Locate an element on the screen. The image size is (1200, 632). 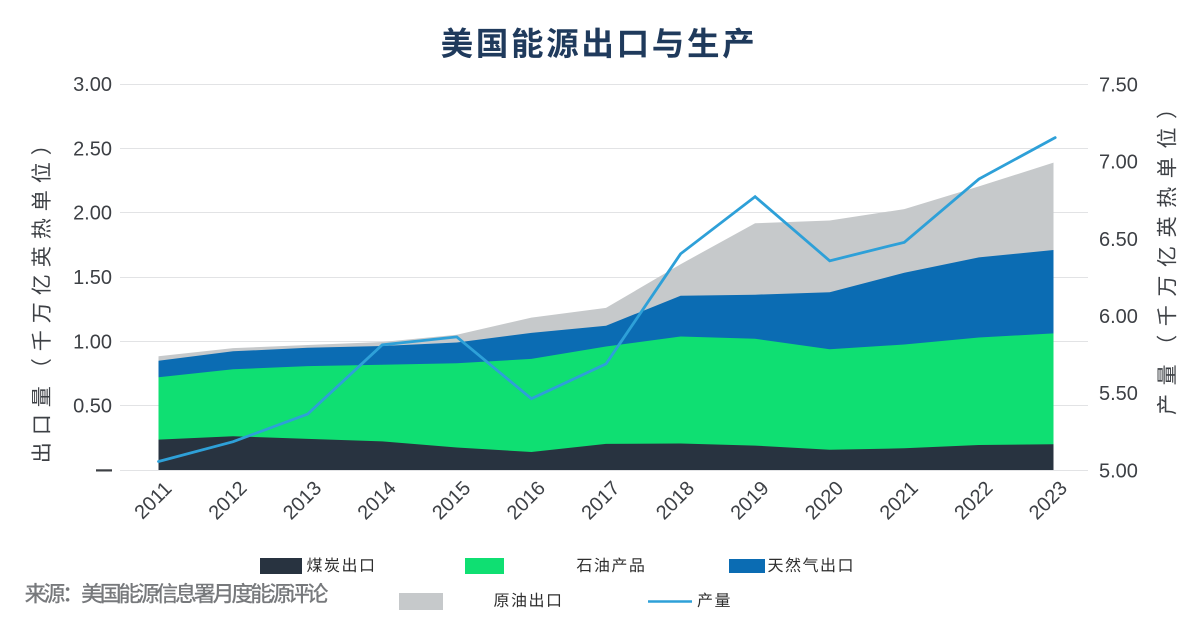
svg-text: 1.00 is located at coordinates (92, 342).